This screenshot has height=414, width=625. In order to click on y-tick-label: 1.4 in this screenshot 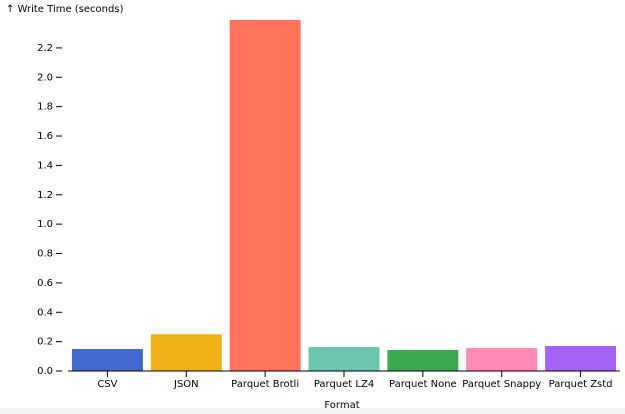, I will do `click(45, 165)`.